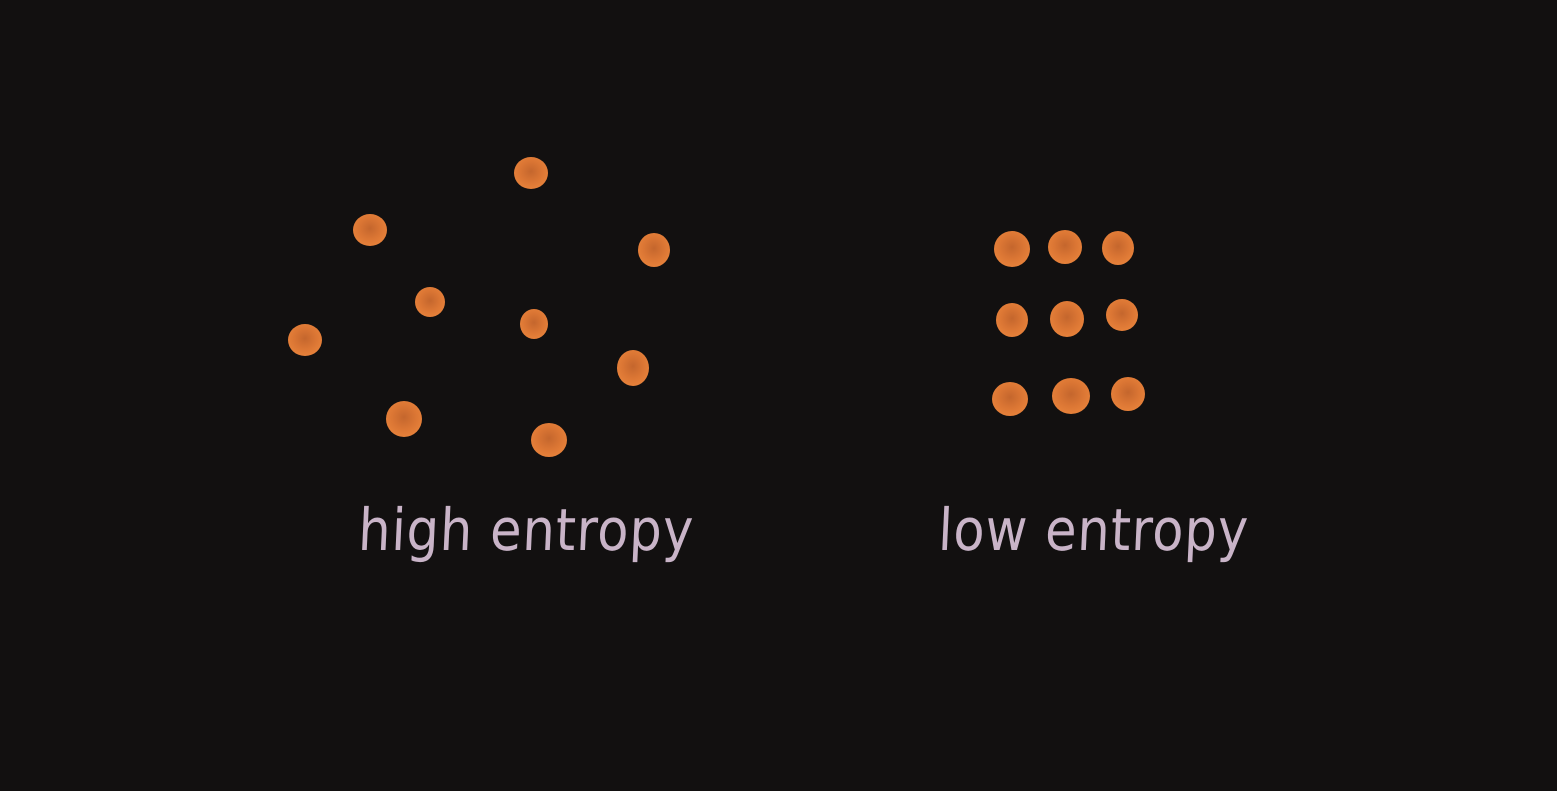 The image size is (1557, 791). Describe the element at coordinates (479, 307) in the screenshot. I see `high-entropy-dots` at that location.